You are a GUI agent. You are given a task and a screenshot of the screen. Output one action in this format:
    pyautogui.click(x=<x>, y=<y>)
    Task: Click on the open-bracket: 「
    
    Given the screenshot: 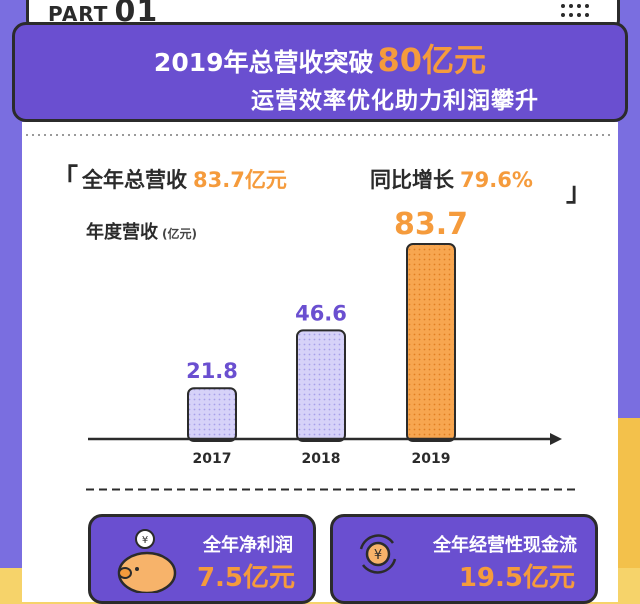 What is the action you would take?
    pyautogui.click(x=65, y=179)
    